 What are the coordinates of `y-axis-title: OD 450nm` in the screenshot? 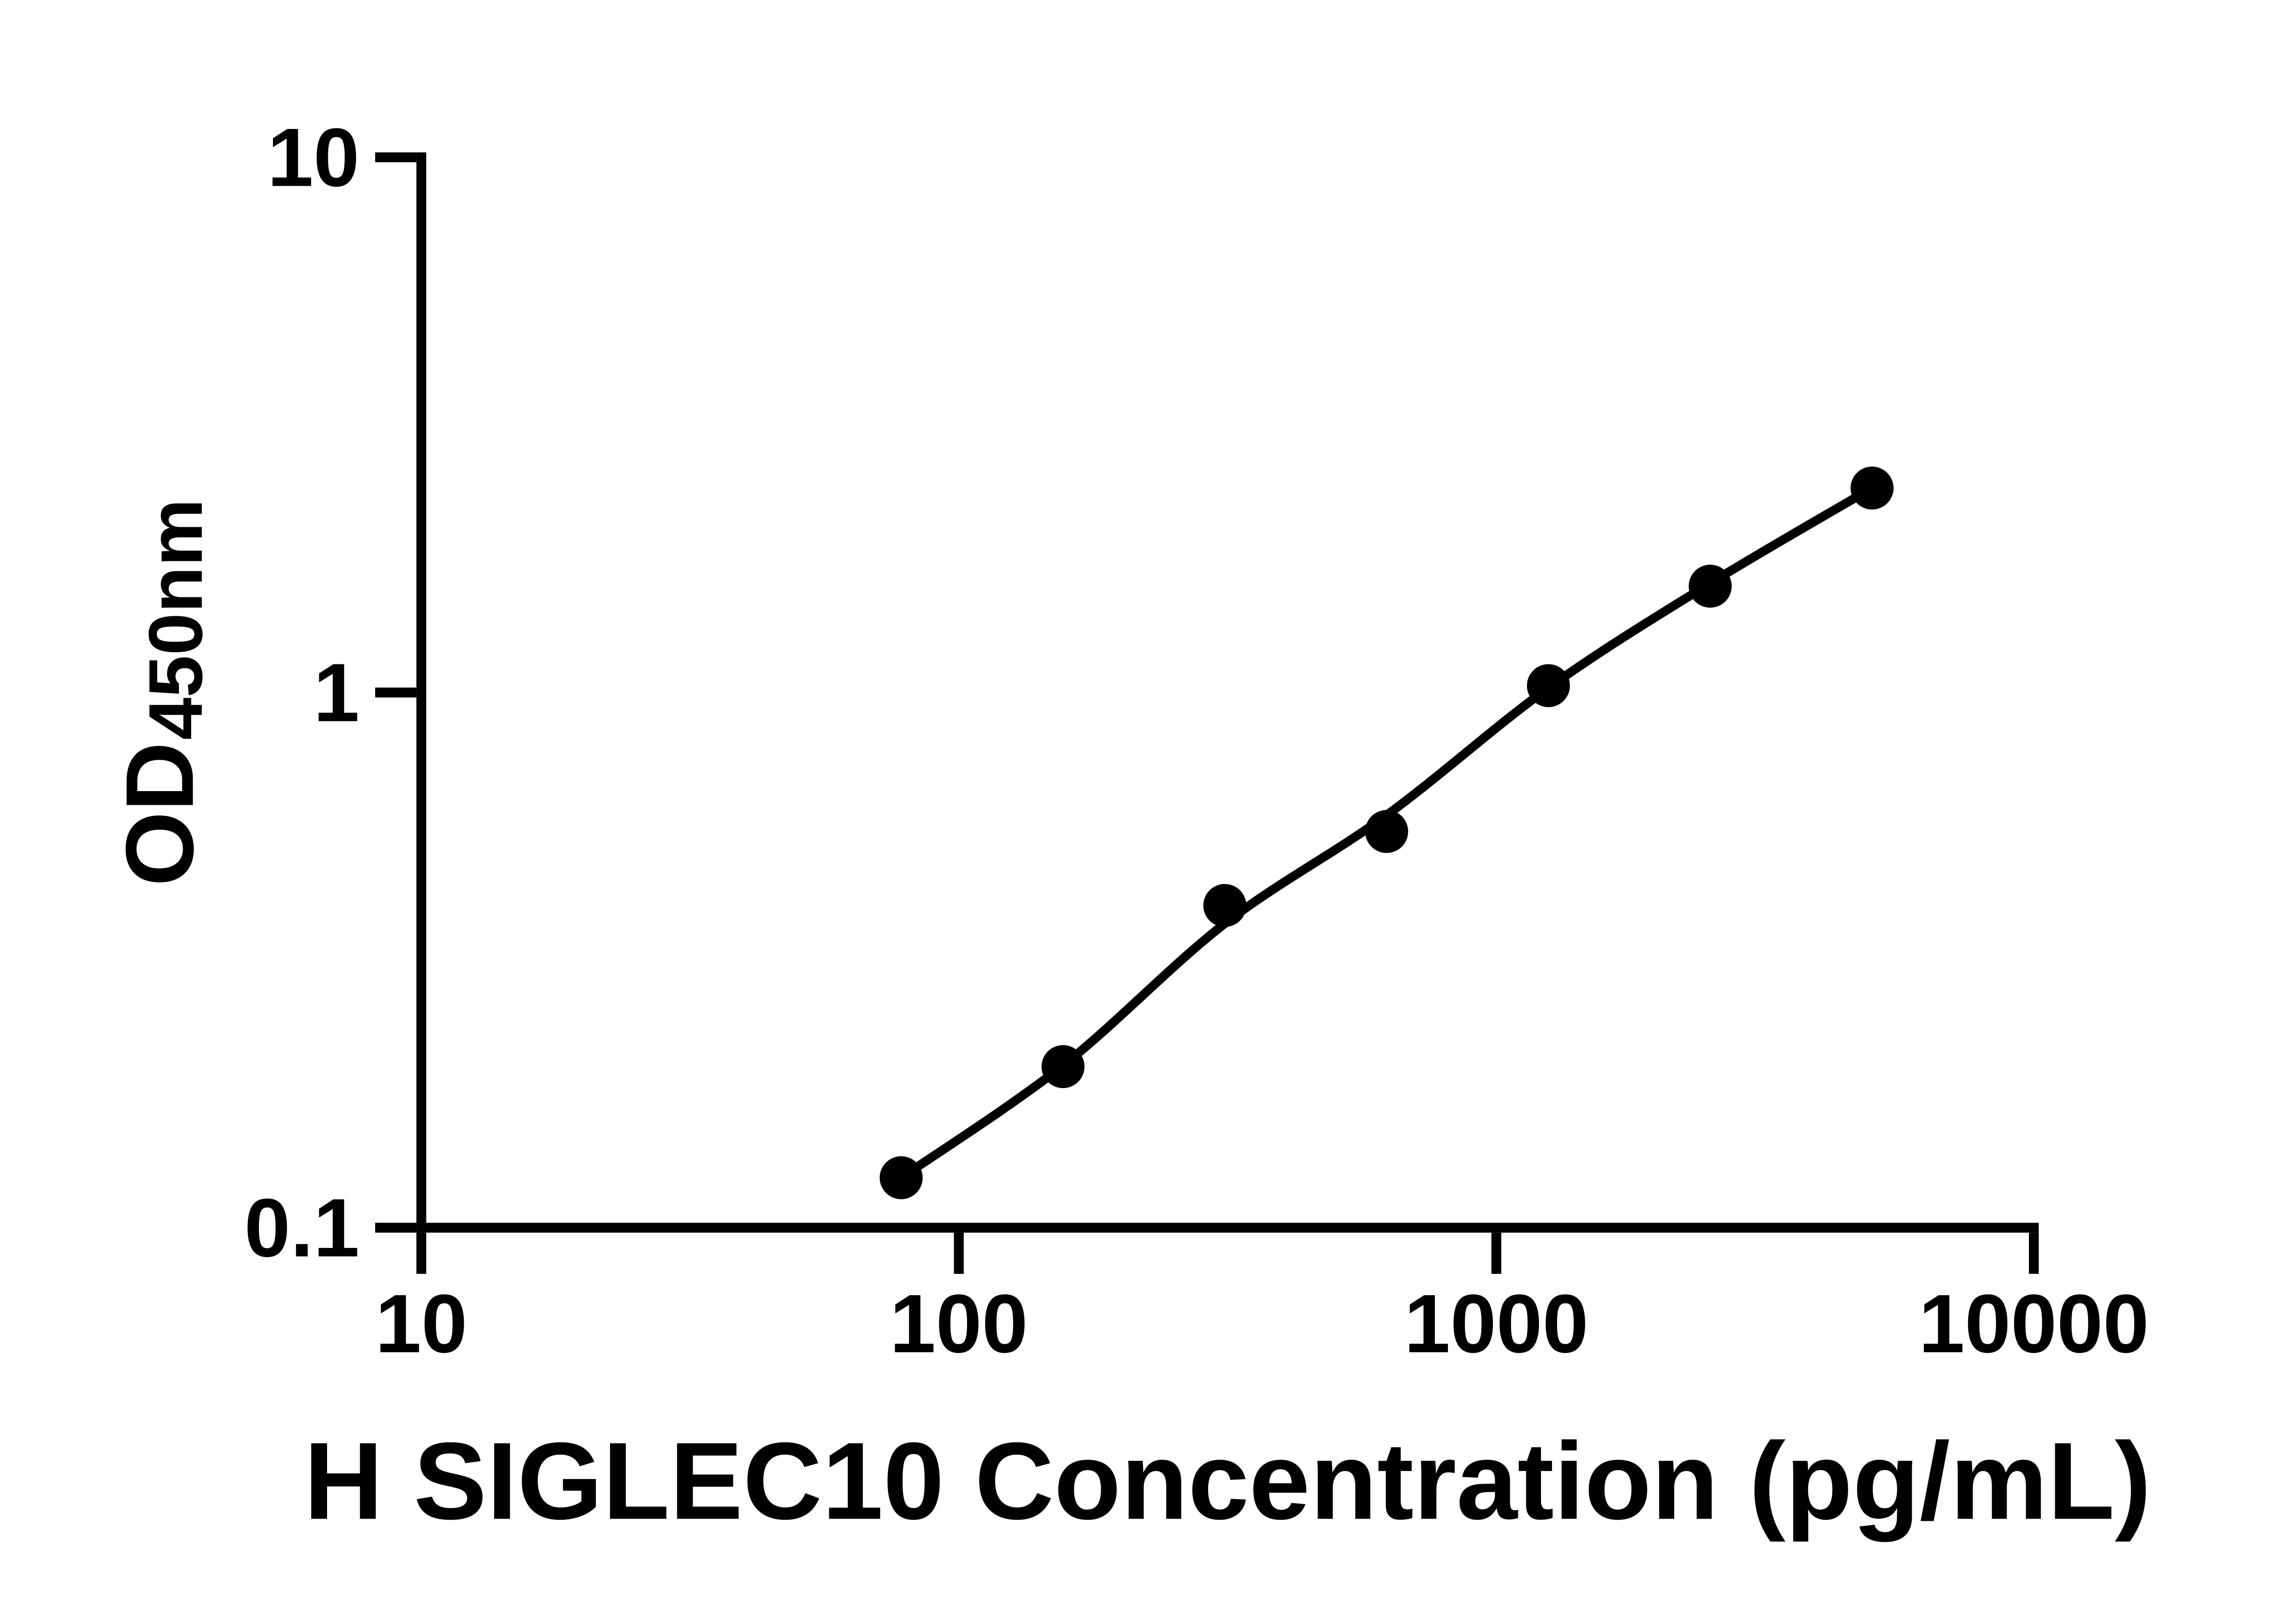 It's located at (162, 692).